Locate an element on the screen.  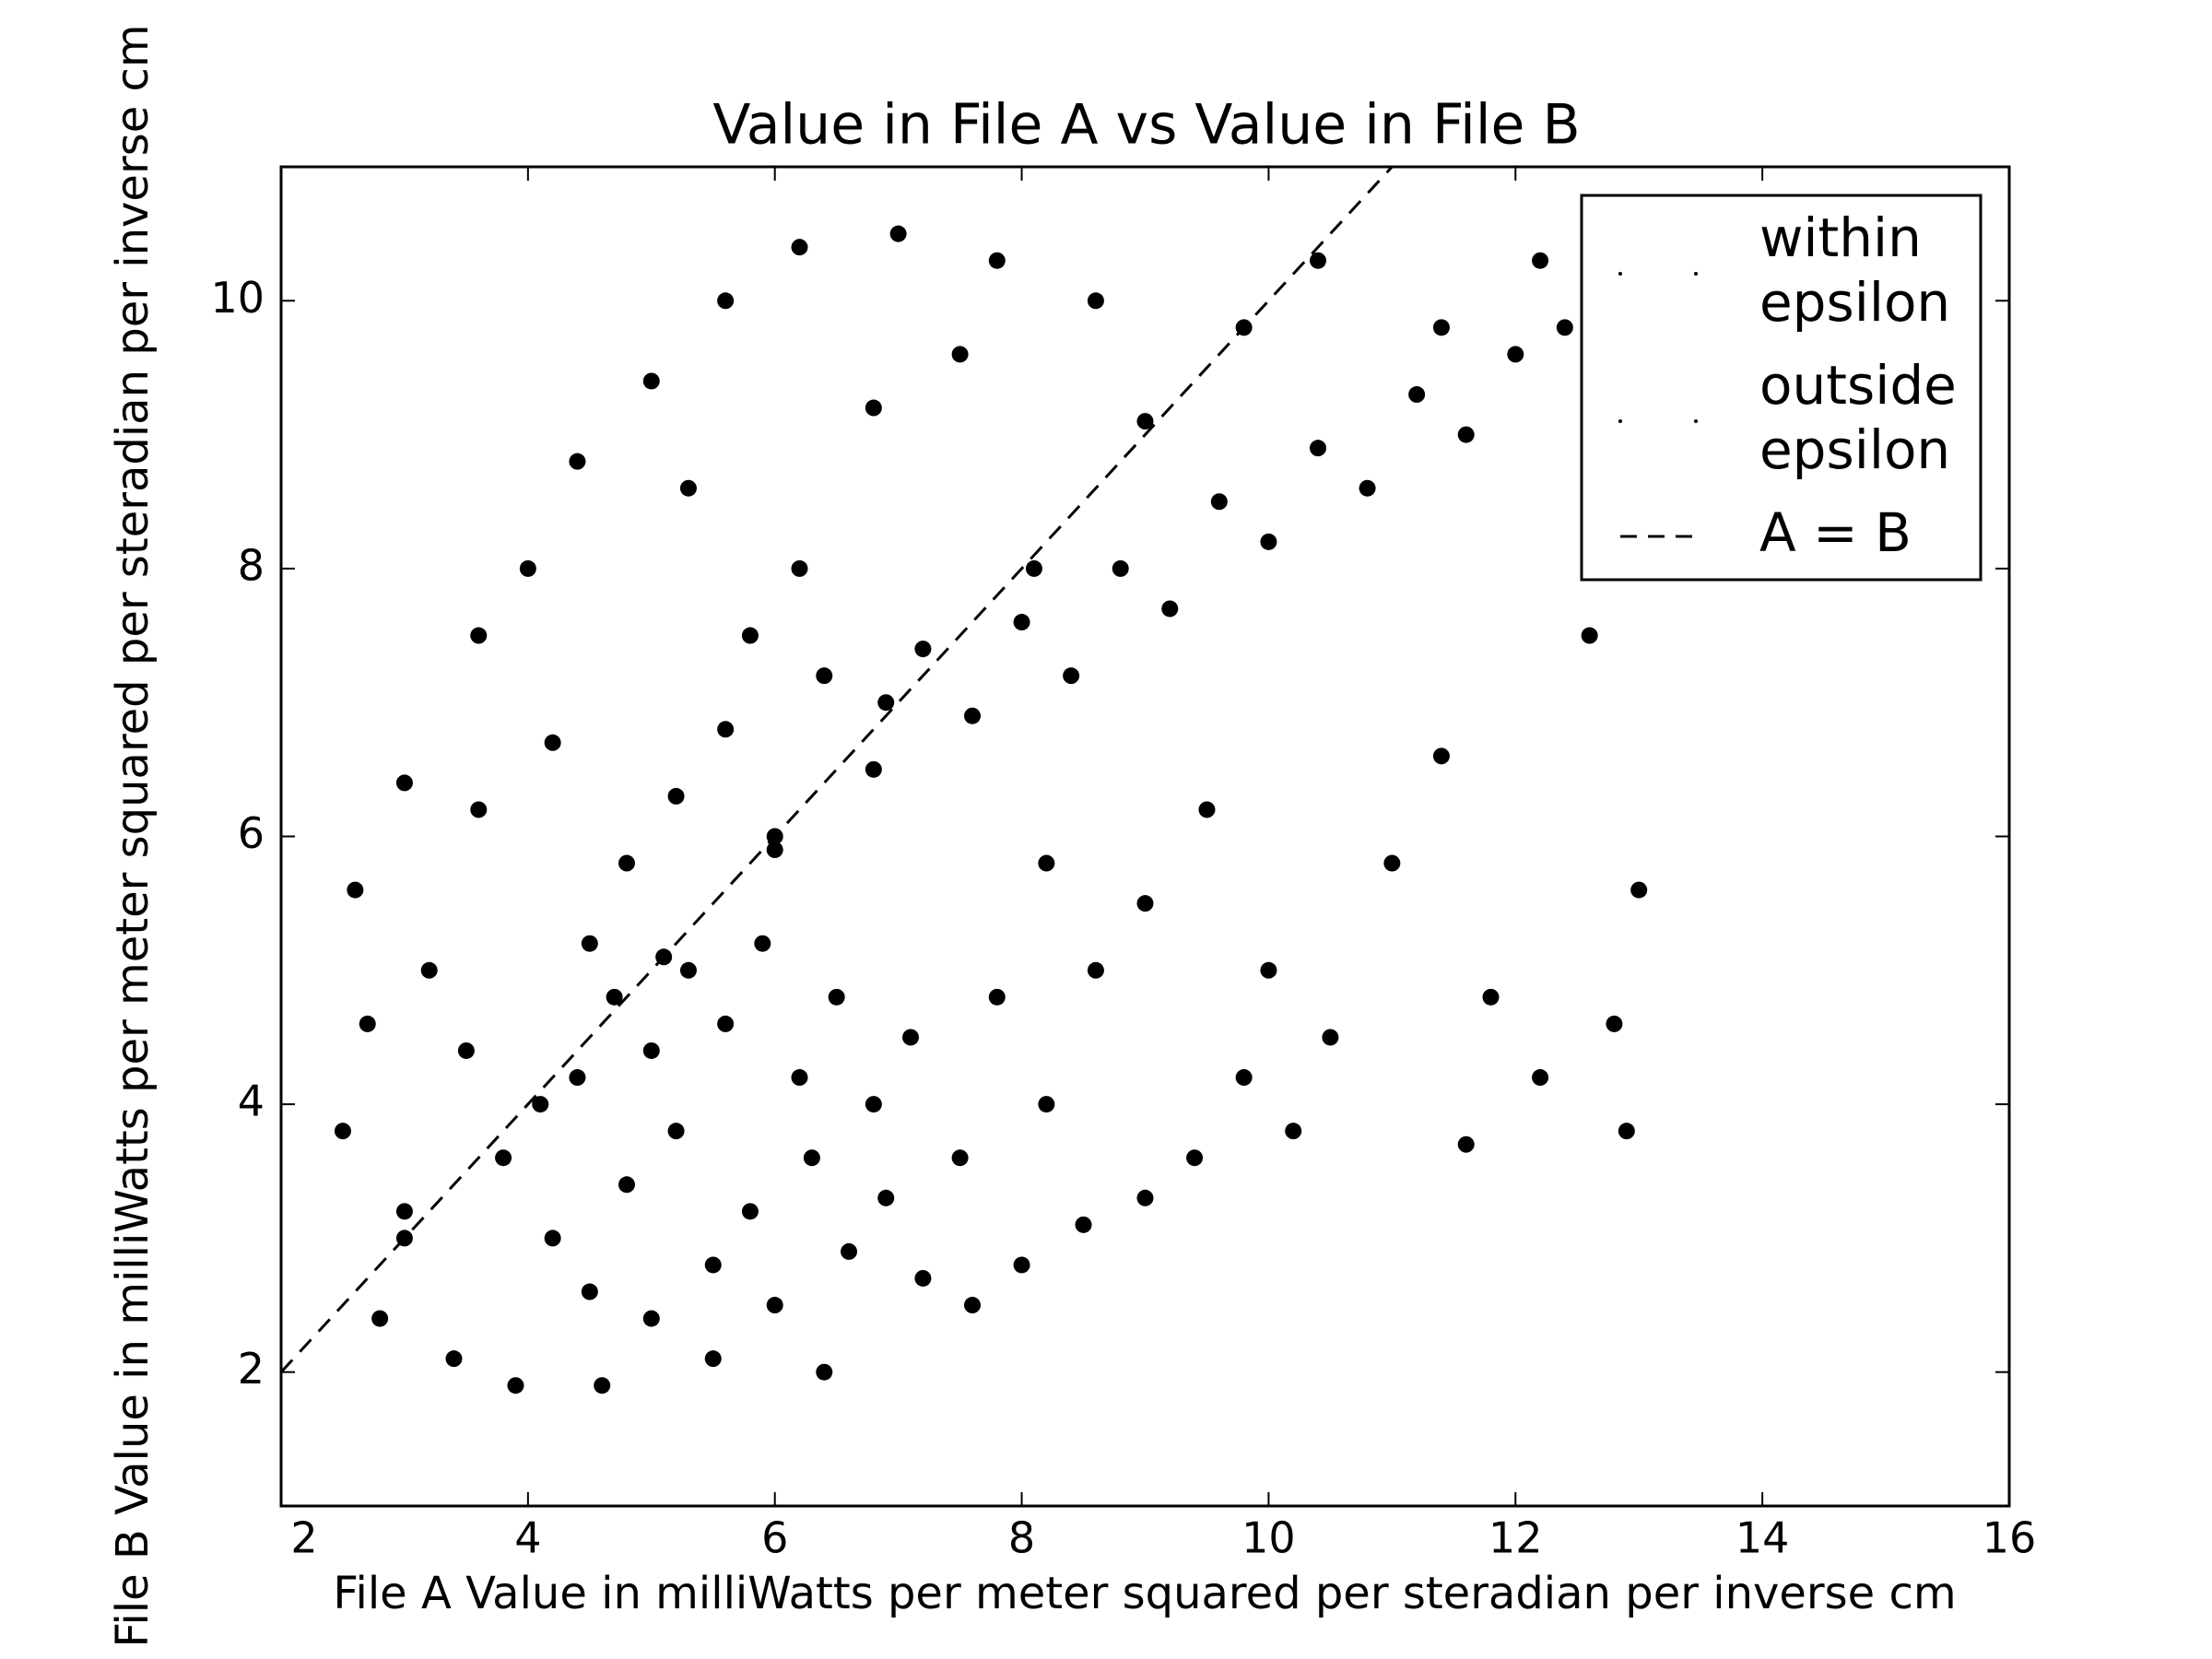
x-tick-label: 4 is located at coordinates (527, 1538).